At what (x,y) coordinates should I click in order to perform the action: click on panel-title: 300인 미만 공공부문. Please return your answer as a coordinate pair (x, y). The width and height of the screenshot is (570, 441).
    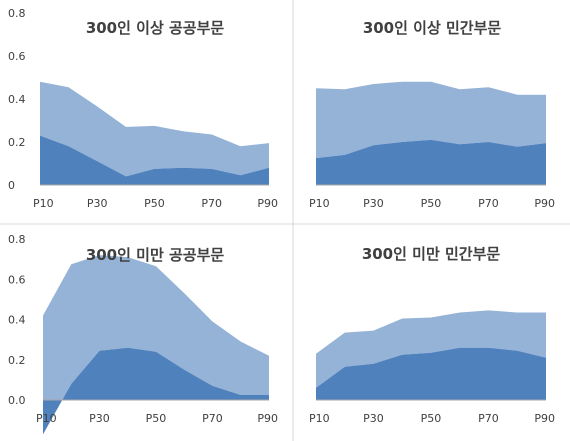
    Looking at the image, I should click on (155, 255).